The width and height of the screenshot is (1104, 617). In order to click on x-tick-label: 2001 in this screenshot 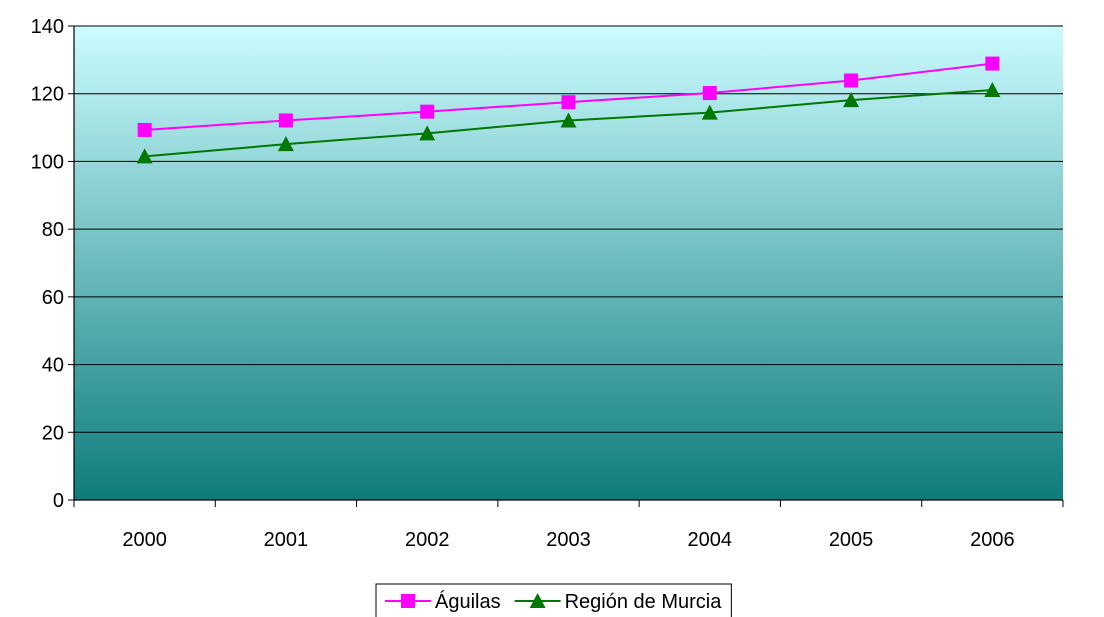, I will do `click(286, 540)`.